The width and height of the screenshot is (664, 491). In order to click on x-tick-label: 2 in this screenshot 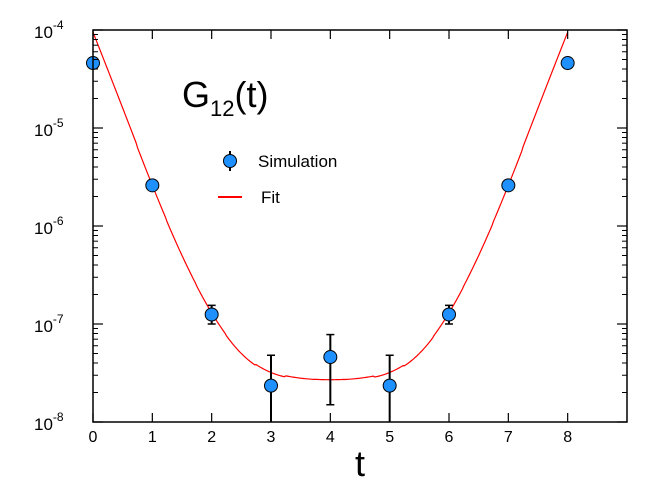, I will do `click(211, 437)`.